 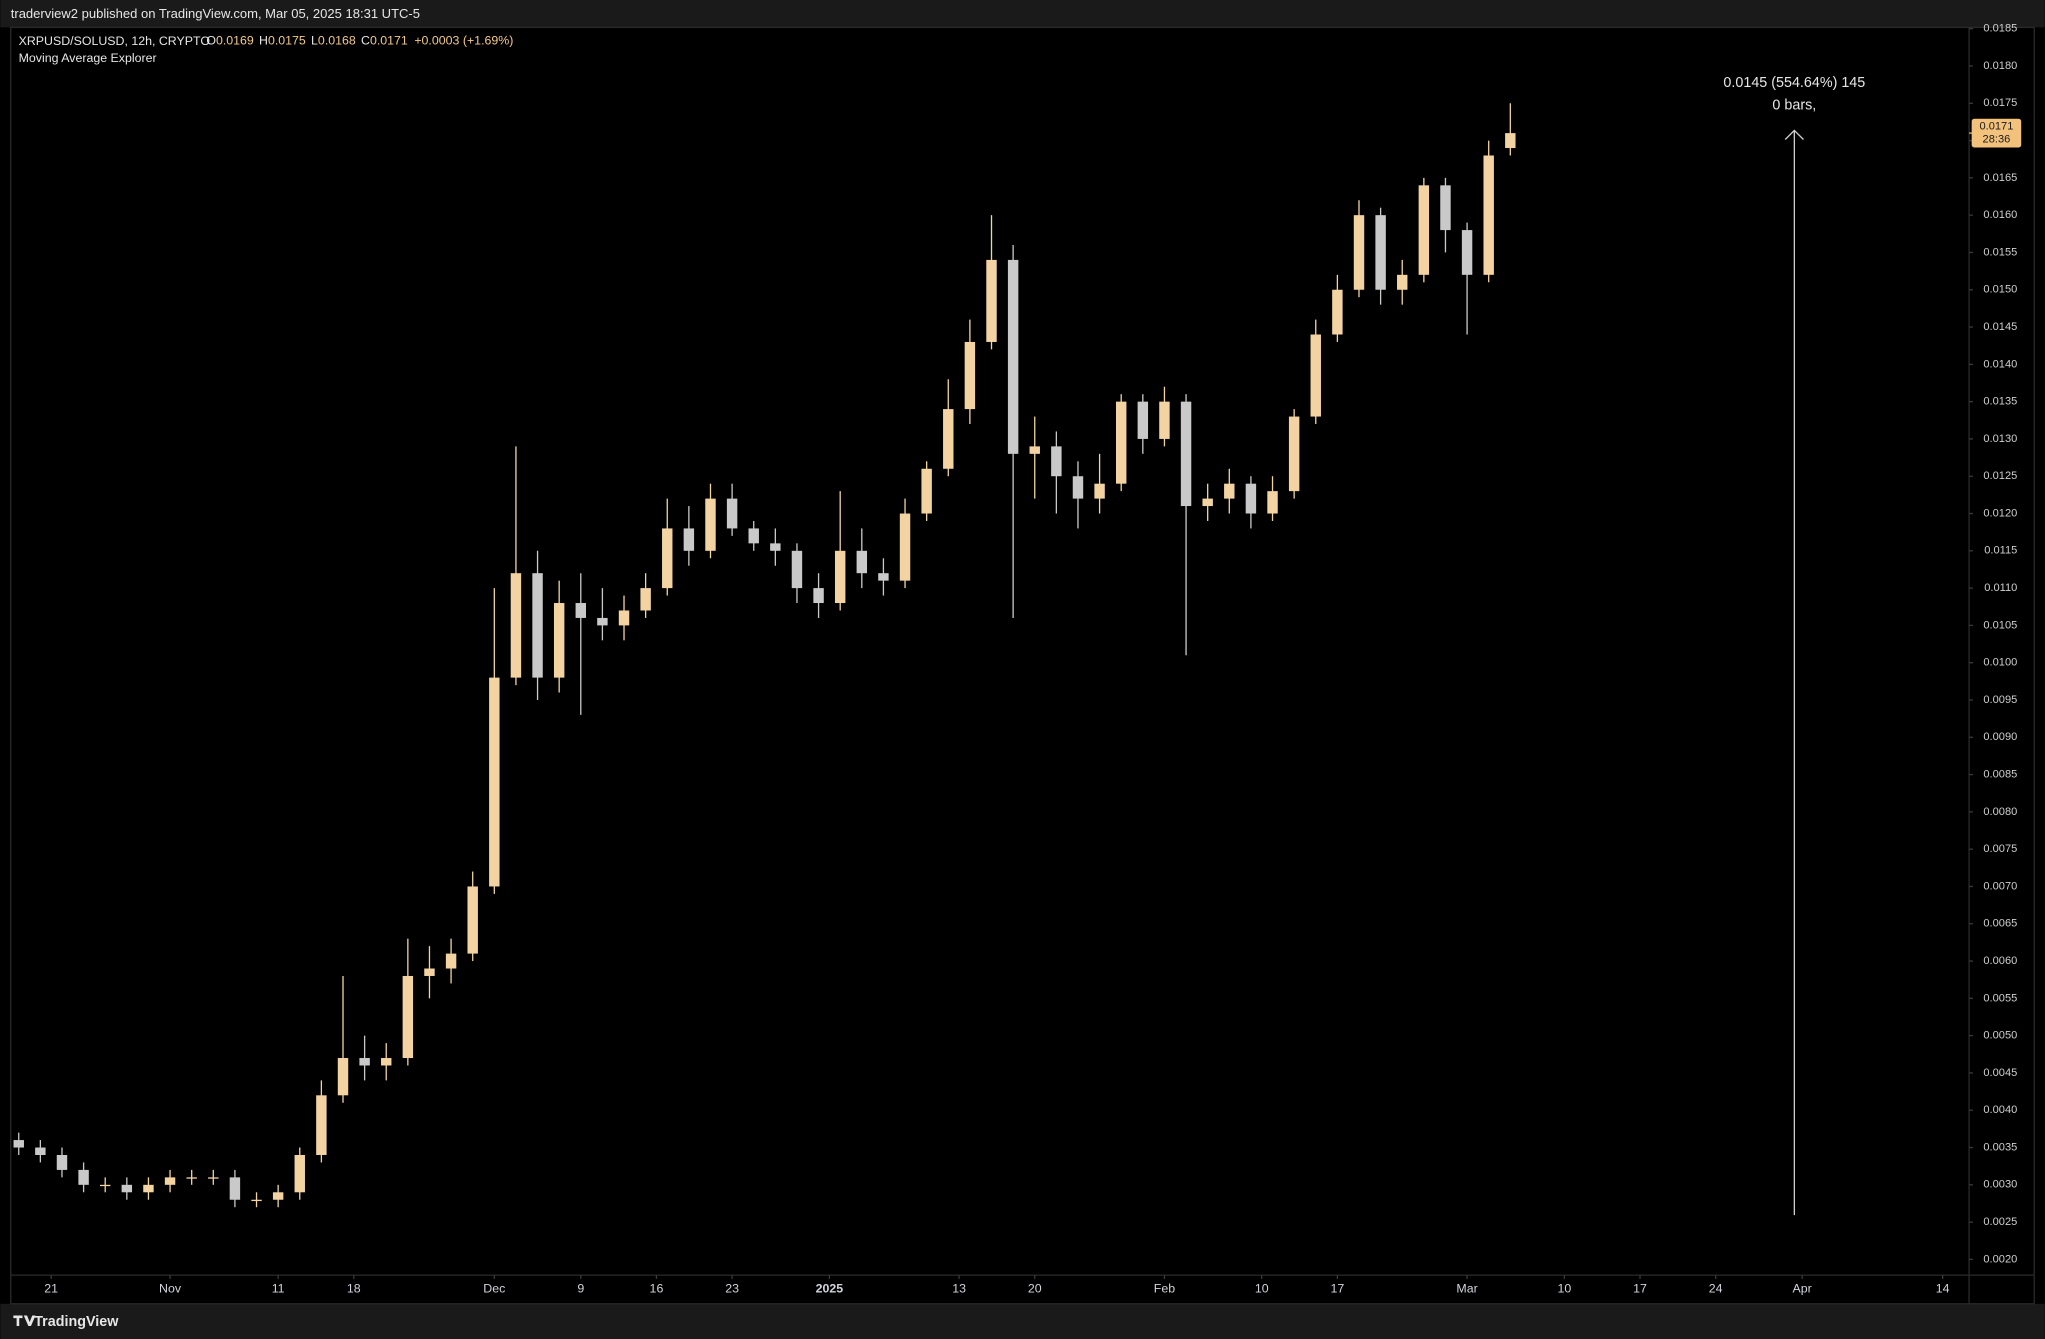 I want to click on x-tick-label: Dec, so click(x=494, y=1289).